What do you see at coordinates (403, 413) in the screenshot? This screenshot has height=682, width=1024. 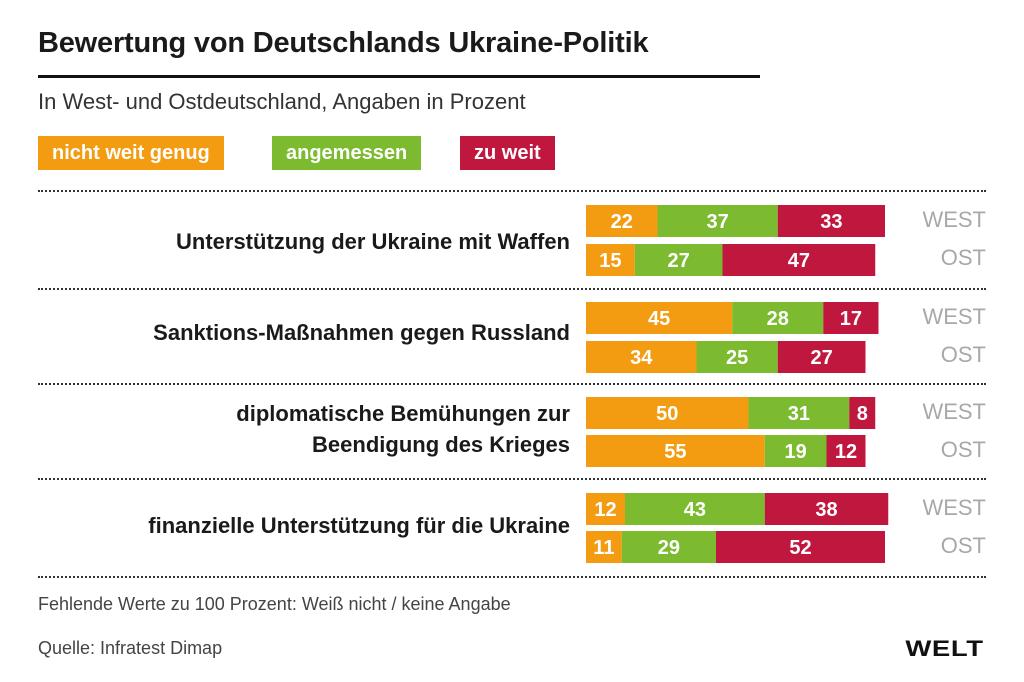 I see `category-label-line: diplomatische Bemühungen zur` at bounding box center [403, 413].